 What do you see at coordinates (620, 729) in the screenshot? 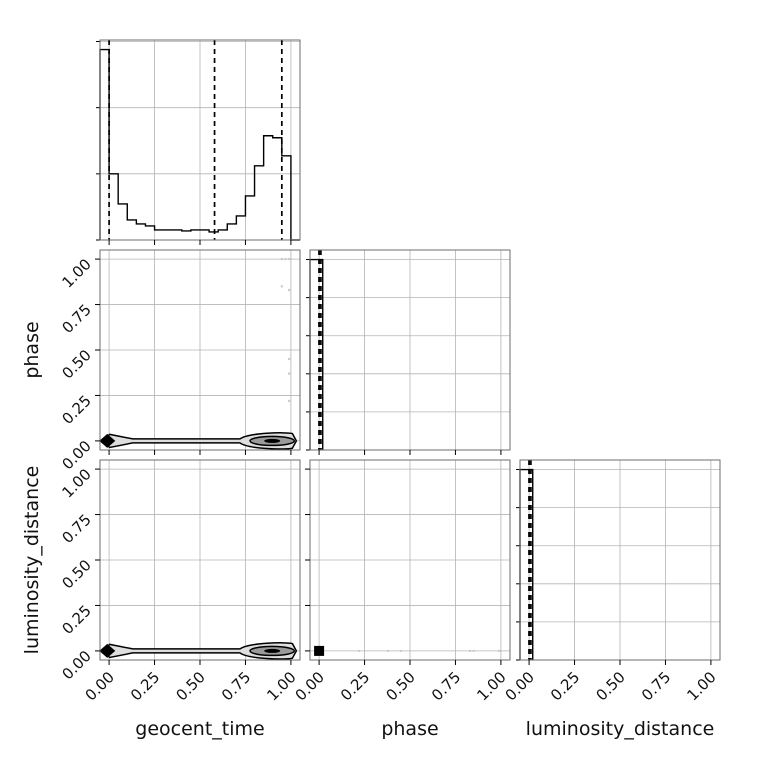
I see `xlabel-luminosity-distance: luminosity_distance` at bounding box center [620, 729].